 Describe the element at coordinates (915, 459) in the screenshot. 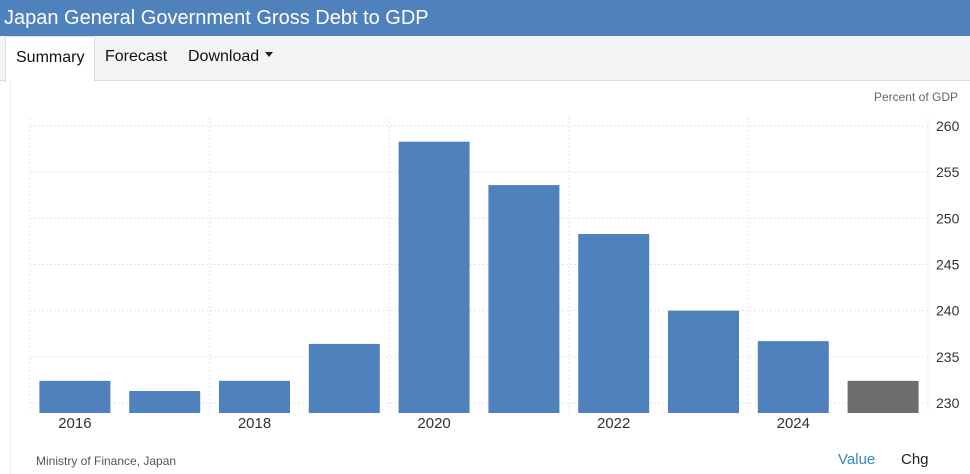

I see `chg-button: Chg` at that location.